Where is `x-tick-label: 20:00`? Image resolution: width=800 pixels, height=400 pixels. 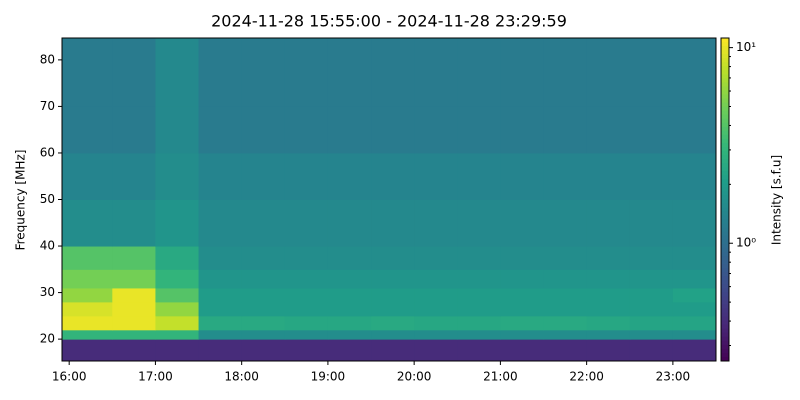
x-tick-label: 20:00 is located at coordinates (414, 377).